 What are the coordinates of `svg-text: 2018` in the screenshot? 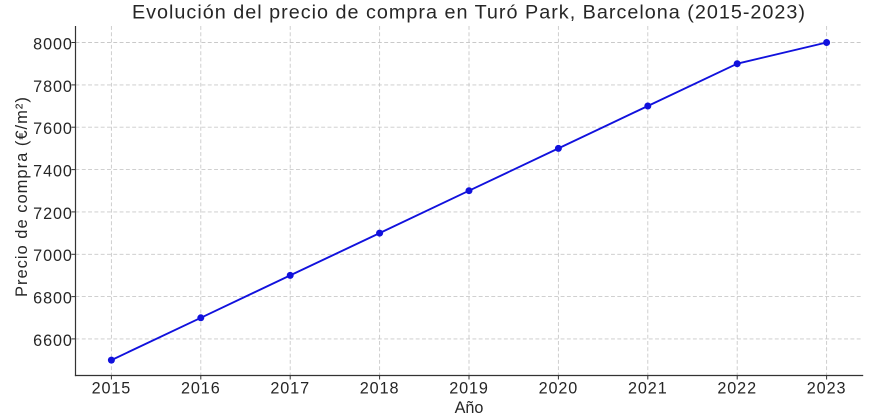 It's located at (380, 388).